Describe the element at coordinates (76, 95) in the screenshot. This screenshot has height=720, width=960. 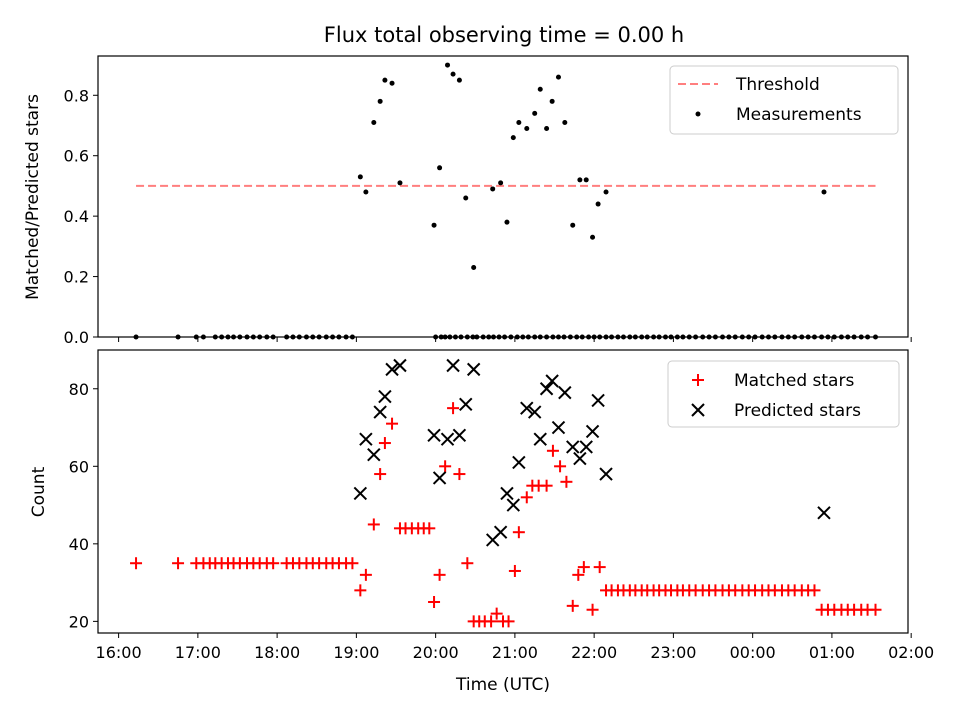
I see `y-tick-label: 0.8` at that location.